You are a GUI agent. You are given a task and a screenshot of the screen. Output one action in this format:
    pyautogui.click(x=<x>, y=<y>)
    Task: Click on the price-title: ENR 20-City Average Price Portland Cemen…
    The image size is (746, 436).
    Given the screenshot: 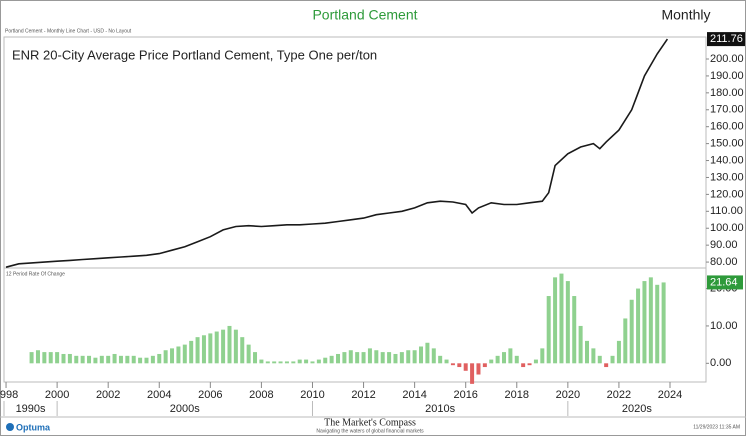 What is the action you would take?
    pyautogui.click(x=194, y=54)
    